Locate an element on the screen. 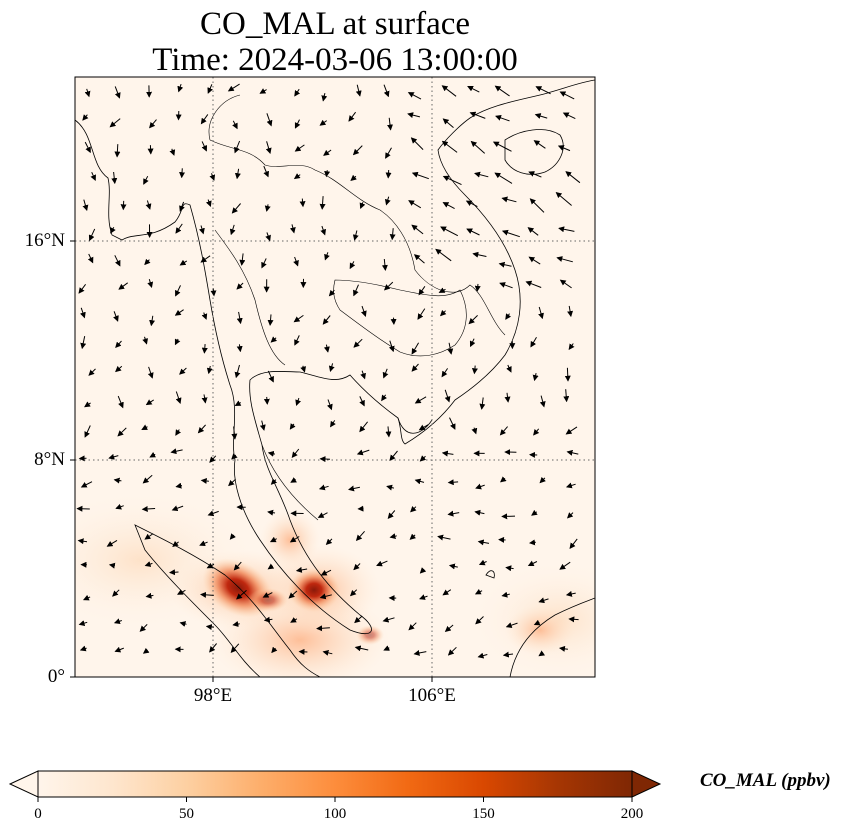  colorbar-tick-0: 0 is located at coordinates (38, 814).